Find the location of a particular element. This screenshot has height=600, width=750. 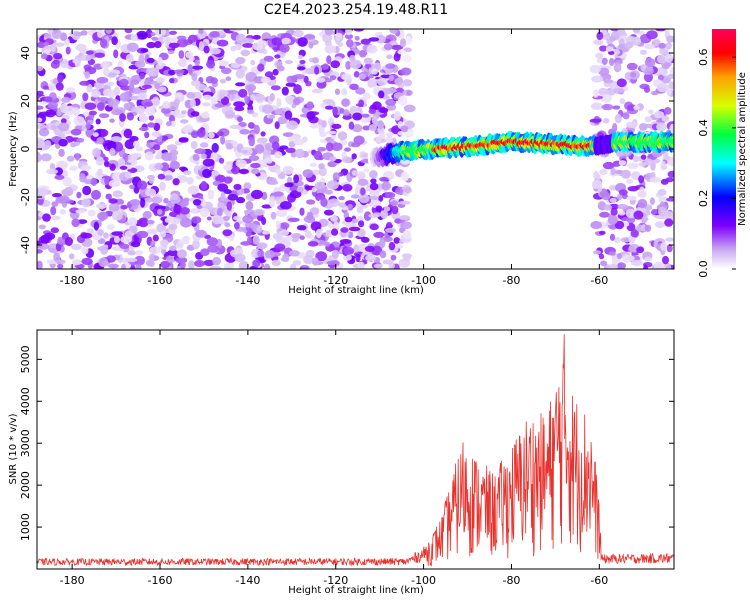

spectrogram-y-tick-label: -40 is located at coordinates (25, 245).